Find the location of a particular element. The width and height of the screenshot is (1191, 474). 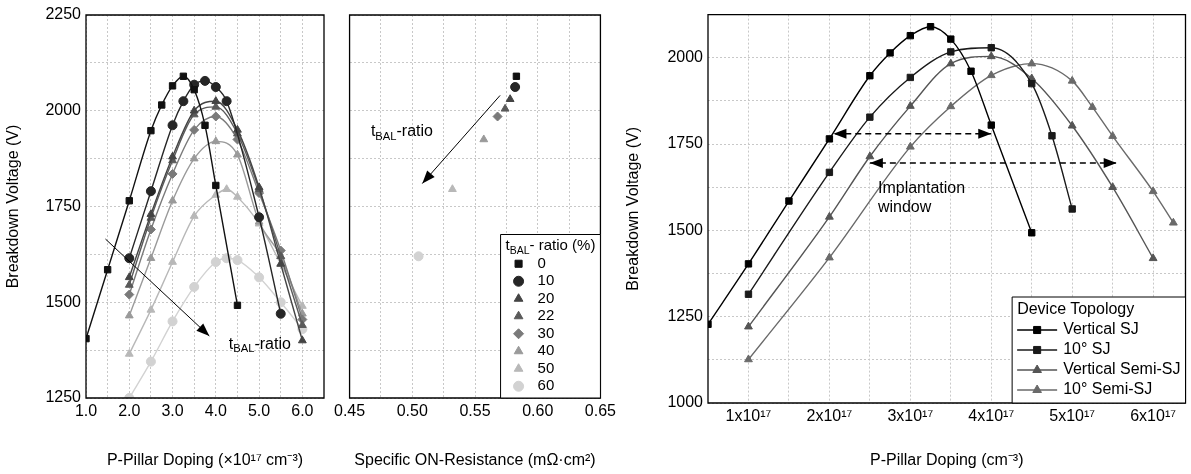

legend-label: Vertical Semi-SJ is located at coordinates (1122, 369).